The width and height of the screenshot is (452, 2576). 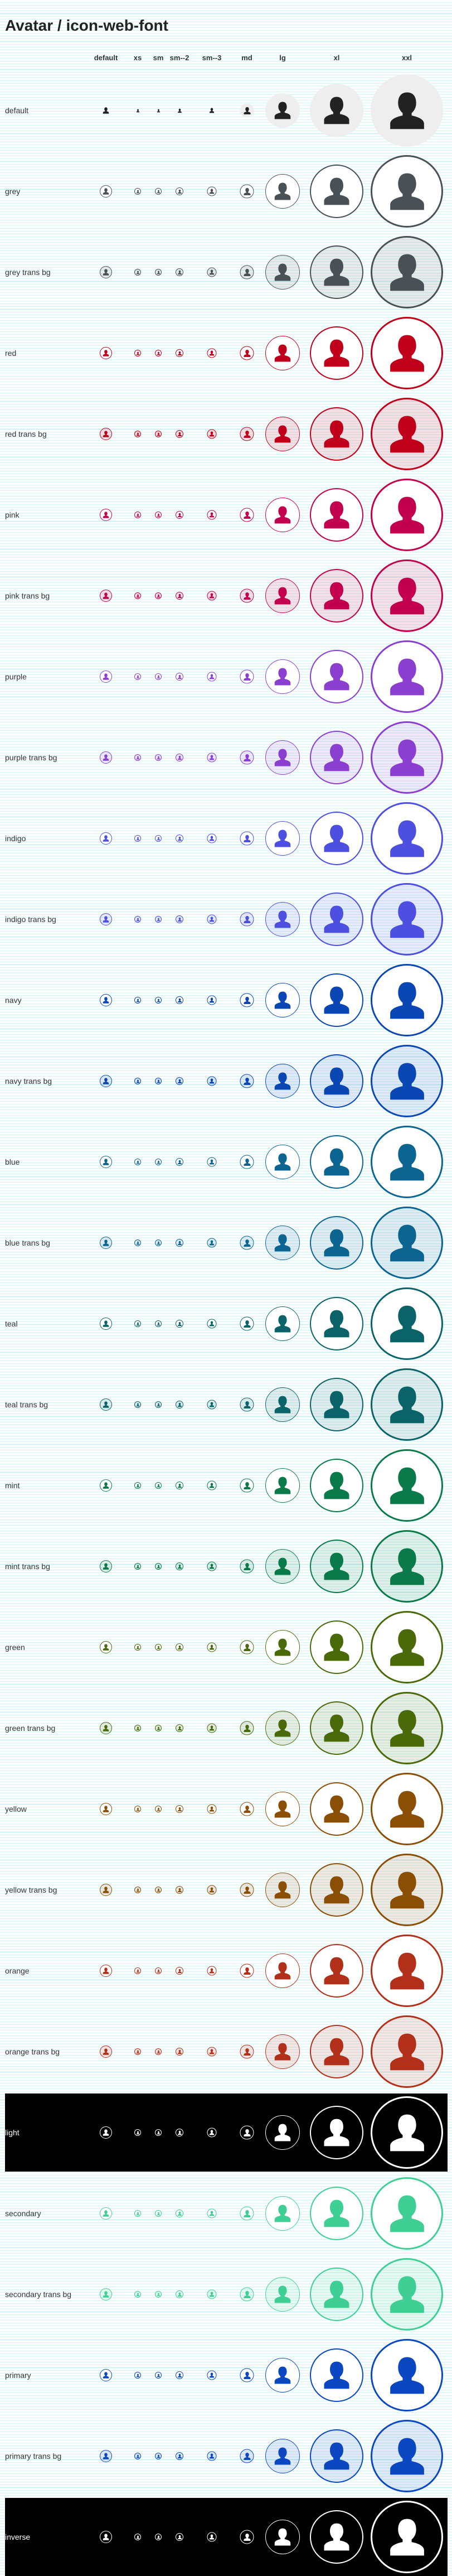 What do you see at coordinates (31, 757) in the screenshot?
I see `row-label: purple trans bg` at bounding box center [31, 757].